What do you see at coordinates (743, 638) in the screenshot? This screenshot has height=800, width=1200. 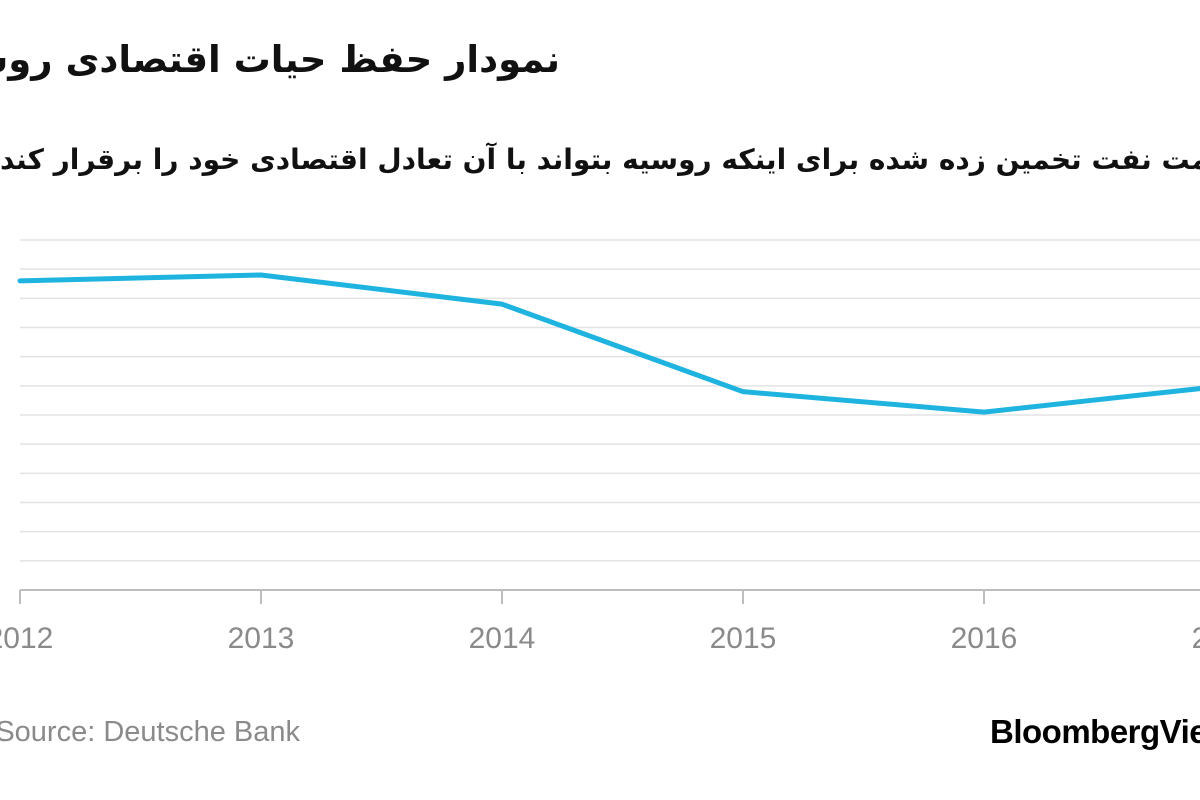 I see `x-tick-label: 2015` at bounding box center [743, 638].